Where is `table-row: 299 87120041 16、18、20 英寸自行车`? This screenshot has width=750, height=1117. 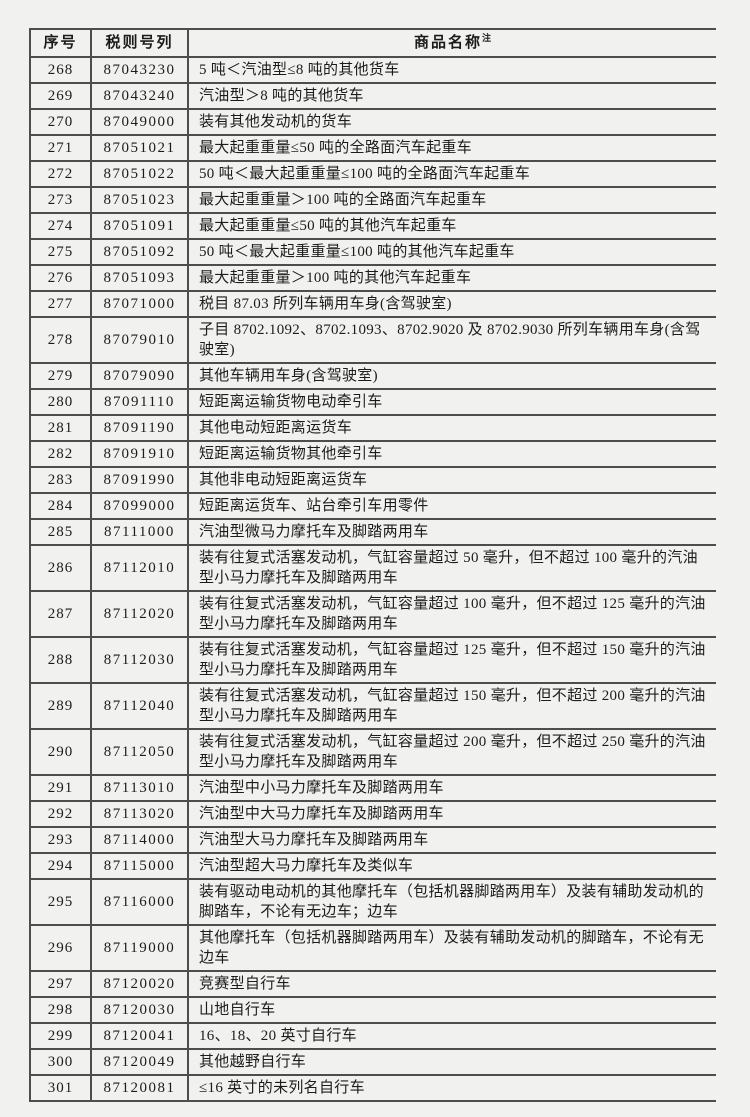 table-row: 299 87120041 16、18、20 英寸自行车 is located at coordinates (372, 1036).